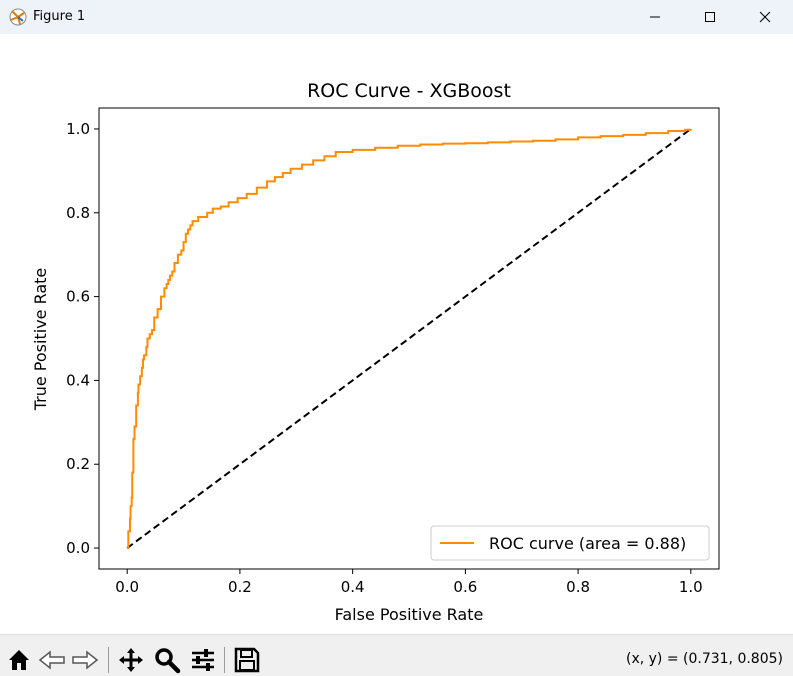 The image size is (793, 676). What do you see at coordinates (396, 17) in the screenshot?
I see `window-titlebar: Figure 1` at bounding box center [396, 17].